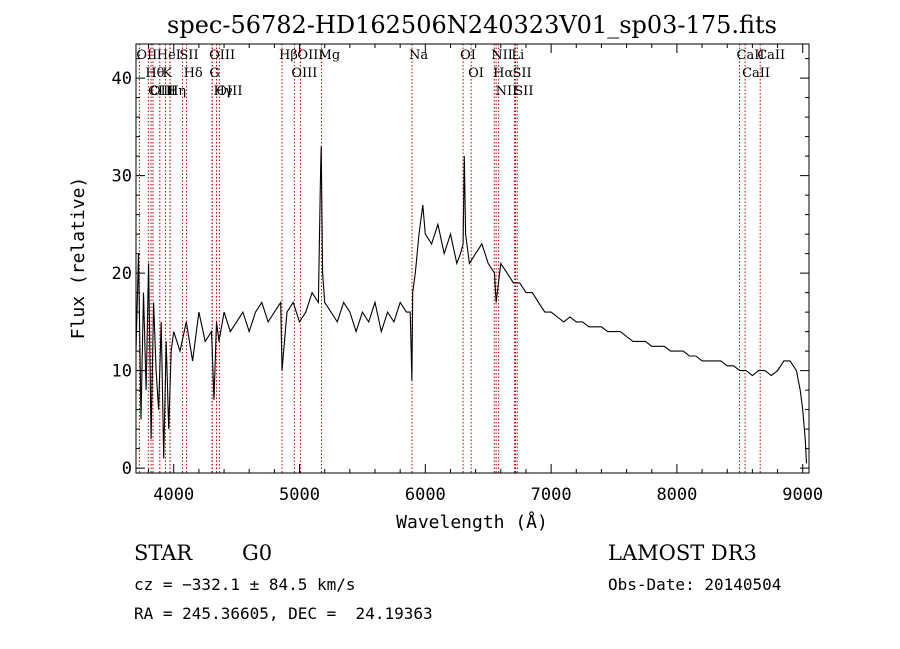  Describe the element at coordinates (695, 584) in the screenshot. I see `obs-date: Obs-Date: 20140504` at that location.